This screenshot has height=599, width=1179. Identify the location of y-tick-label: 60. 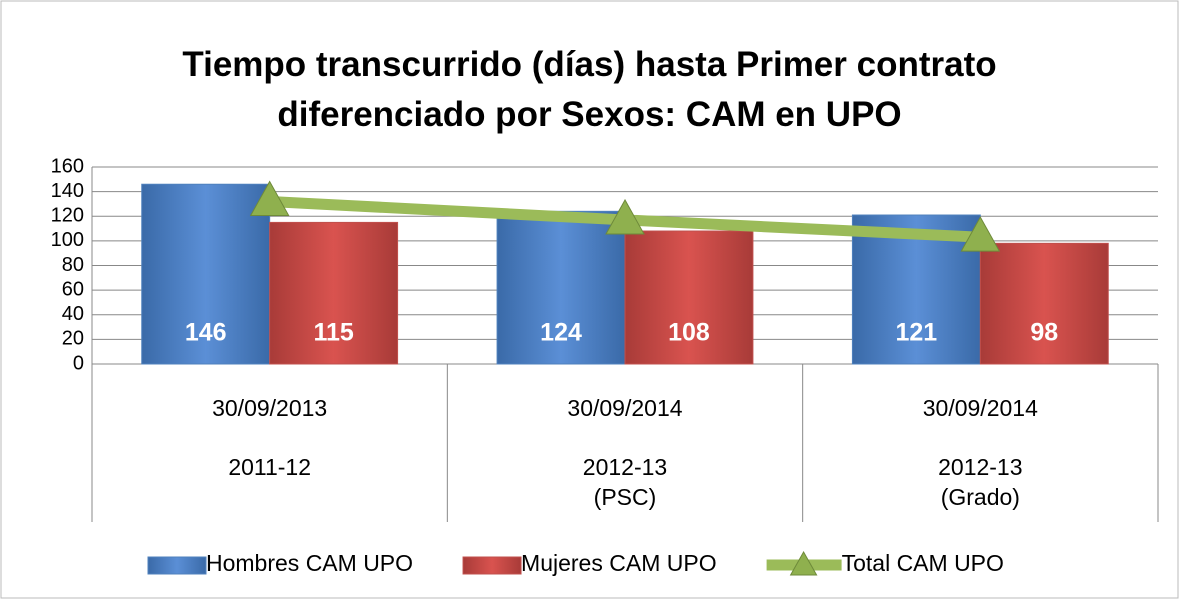
(73, 289).